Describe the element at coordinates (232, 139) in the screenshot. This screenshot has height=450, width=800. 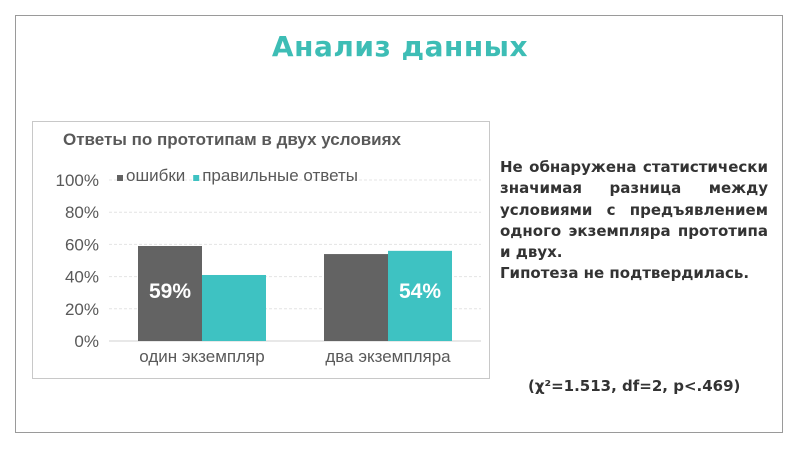
I see `chart-title: Ответы по прототипам в двух условиях` at that location.